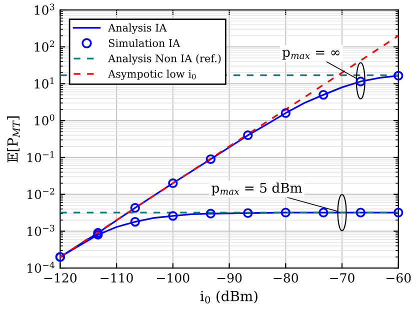 The width and height of the screenshot is (415, 333). I want to click on x-axis-title: i$_{0}$ (dBm), so click(229, 297).